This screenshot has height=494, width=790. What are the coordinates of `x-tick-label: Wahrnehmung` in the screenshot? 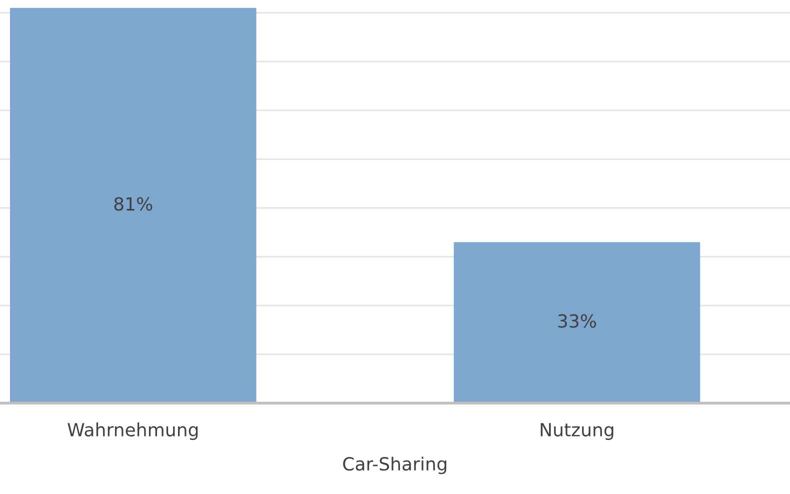 It's located at (133, 431).